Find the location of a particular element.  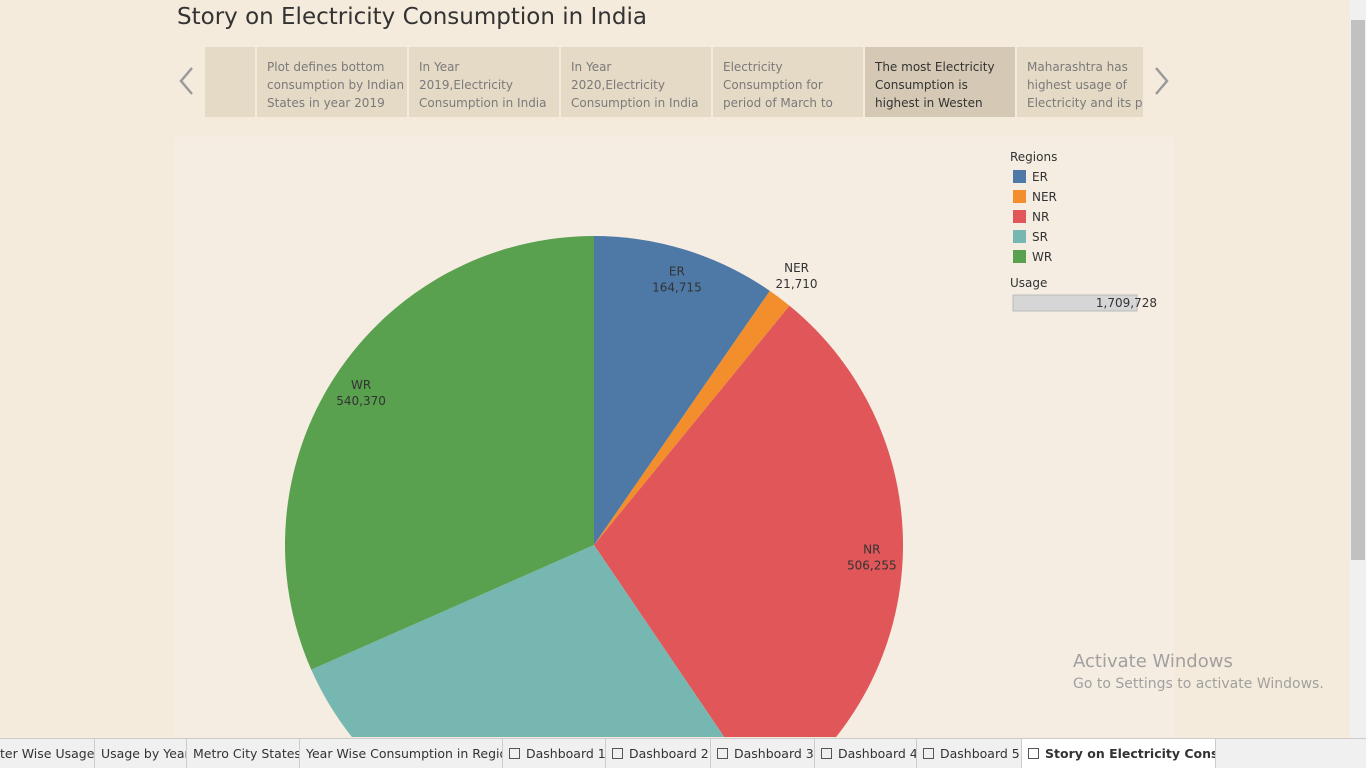

story-point-text: States in year 2019 is located at coordinates (326, 103).